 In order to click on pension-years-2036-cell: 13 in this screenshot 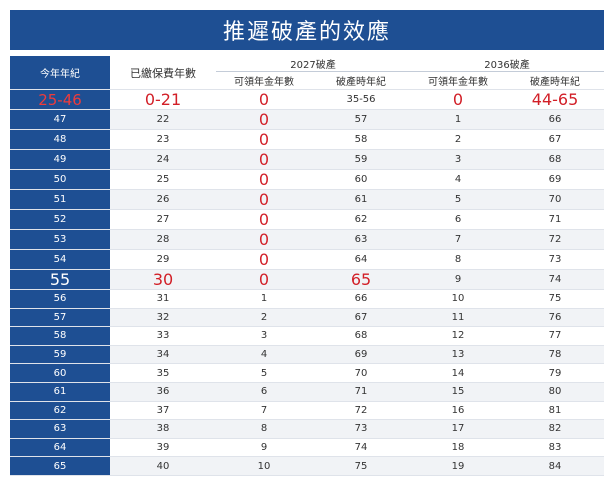, I will do `click(458, 355)`.